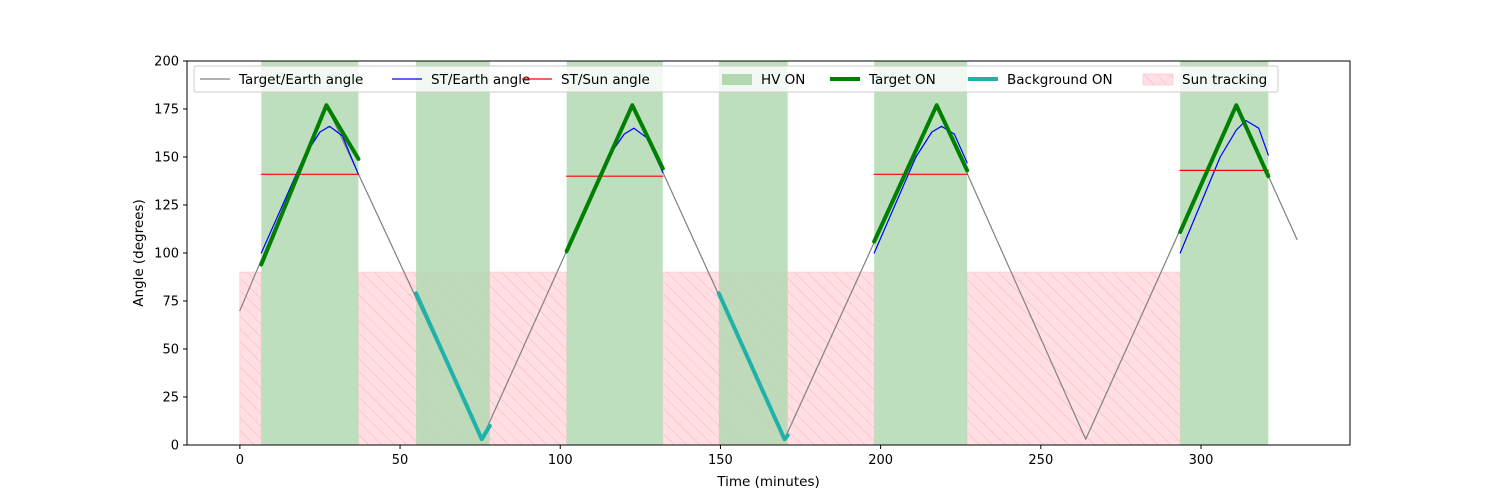 The width and height of the screenshot is (1500, 500). I want to click on y-tick-label: 75, so click(170, 302).